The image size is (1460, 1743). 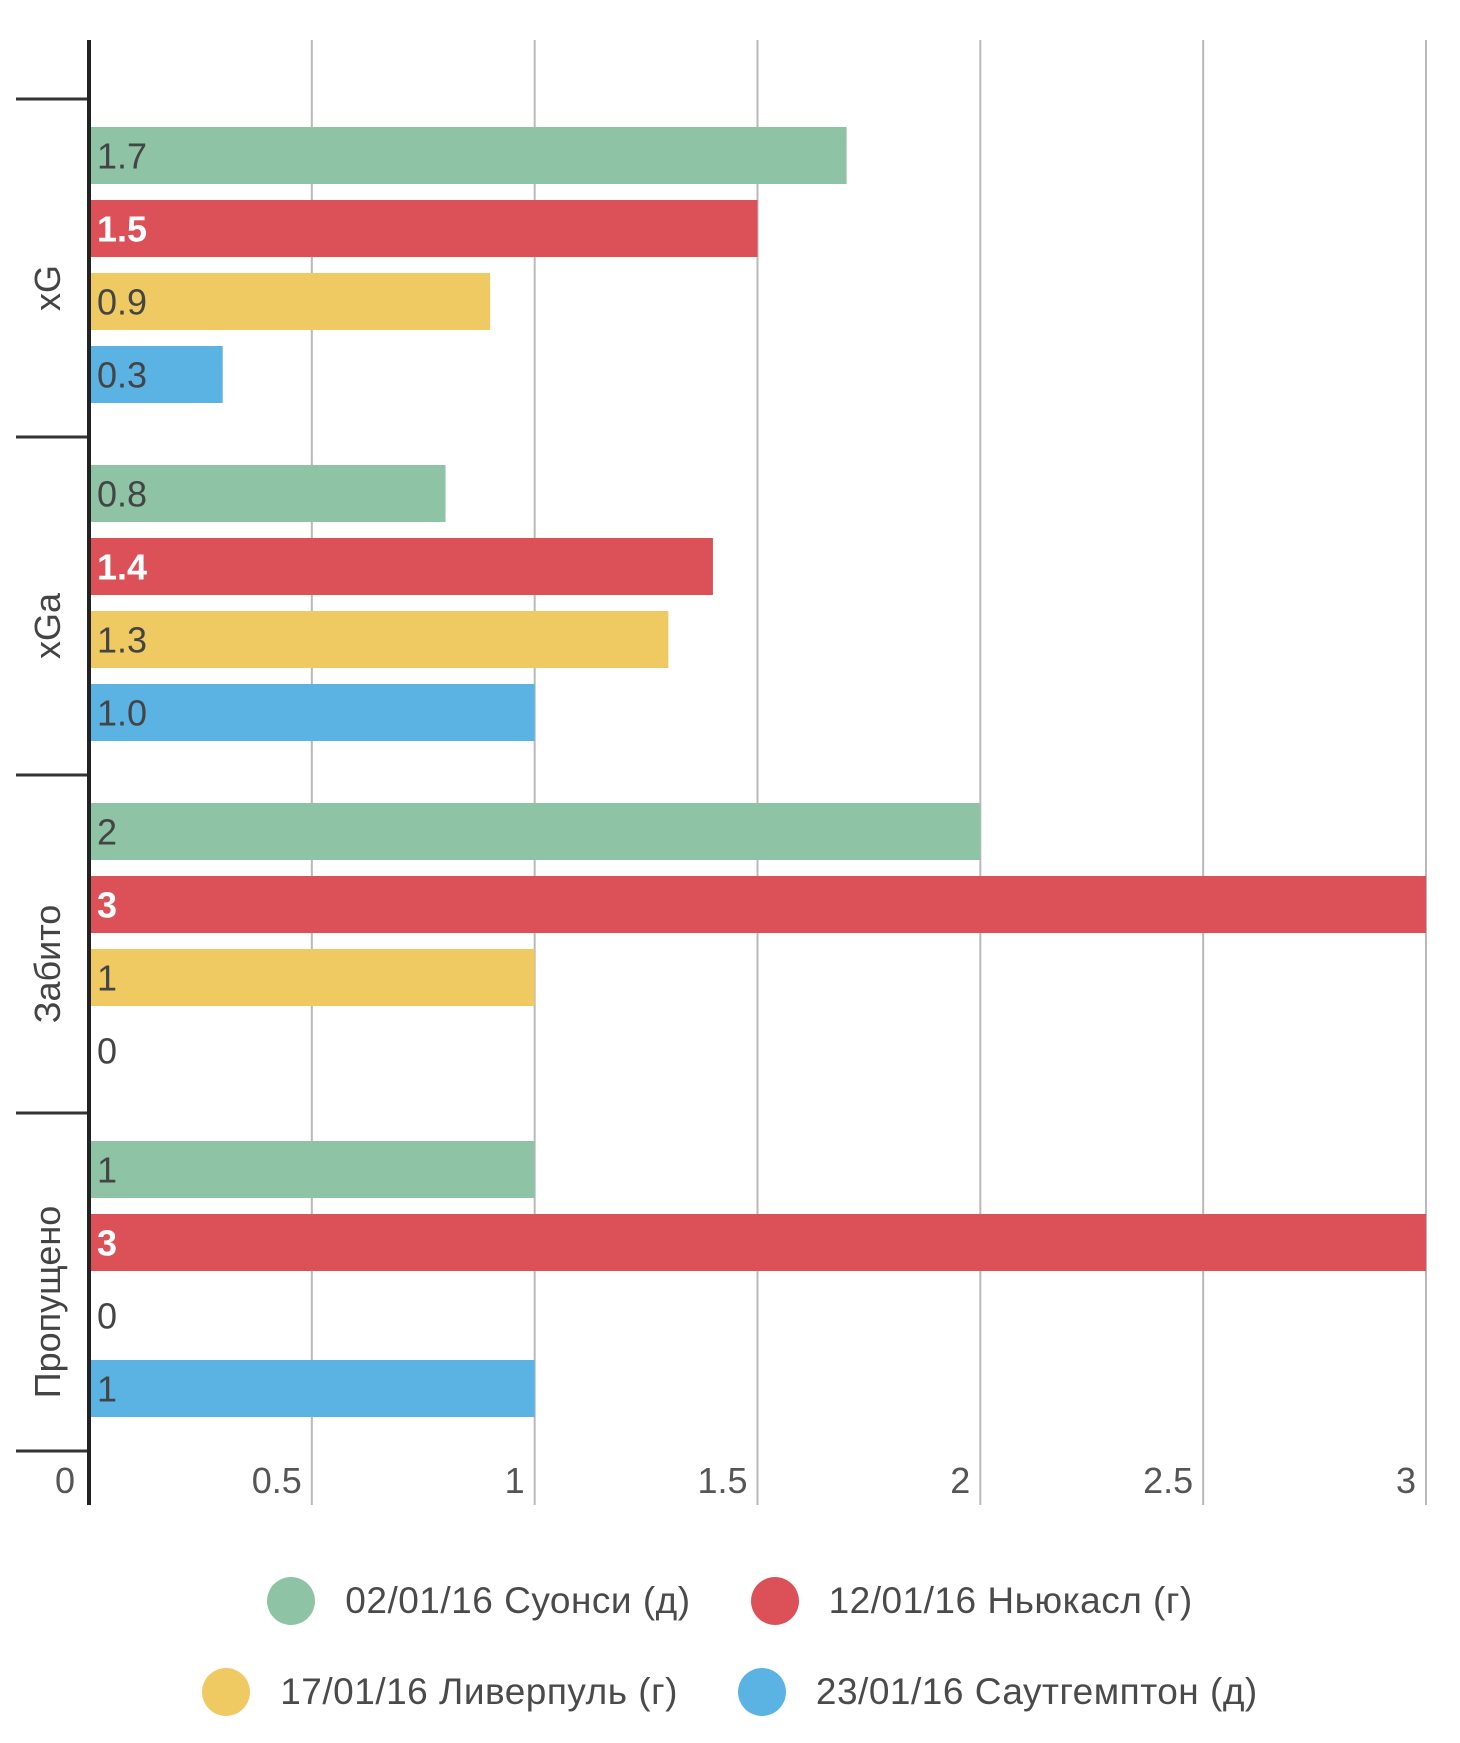 I want to click on data-label-1-1: 1.4, so click(x=122, y=567).